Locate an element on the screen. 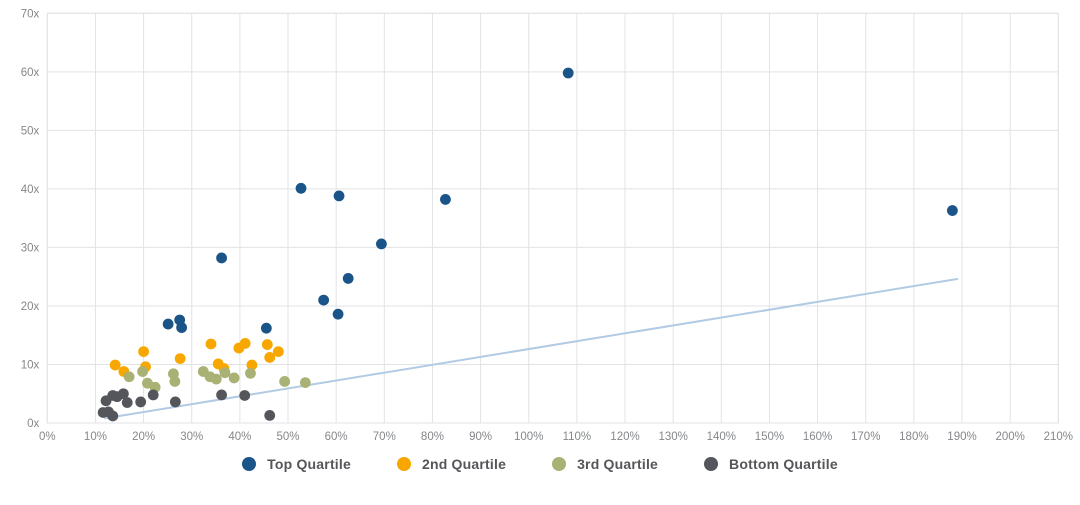  x-axis-tick-label: 30% is located at coordinates (191, 437).